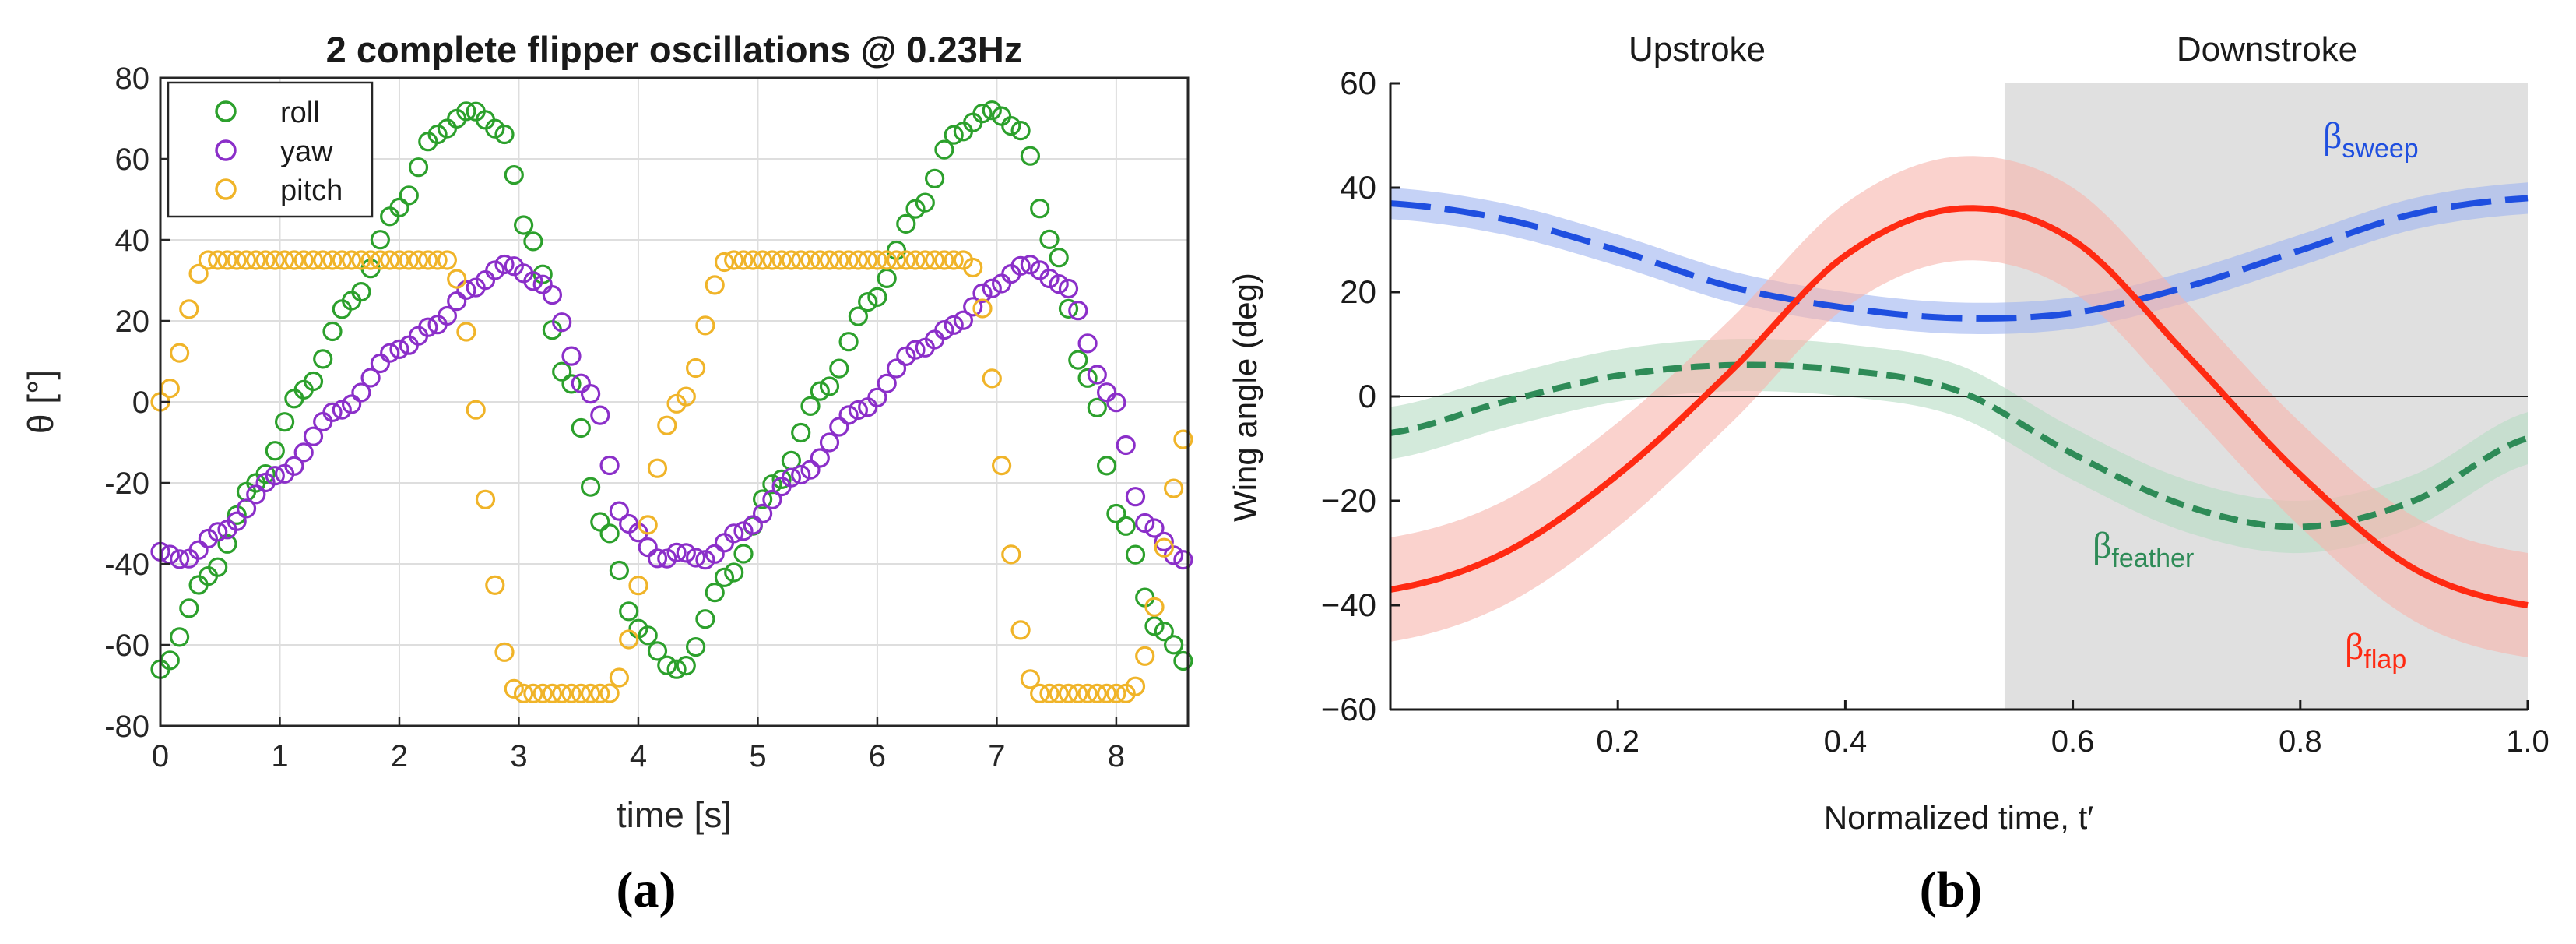 The width and height of the screenshot is (2576, 944). Describe the element at coordinates (311, 190) in the screenshot. I see `legend-label-pitch: pitch` at that location.